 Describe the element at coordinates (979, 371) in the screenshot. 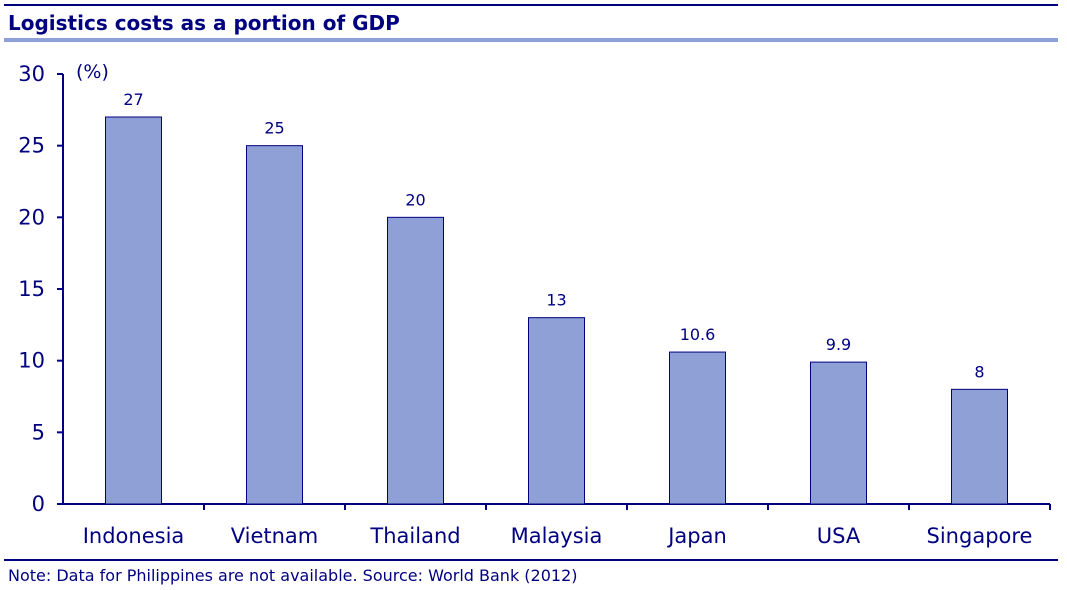

I see `data-label: 8` at that location.